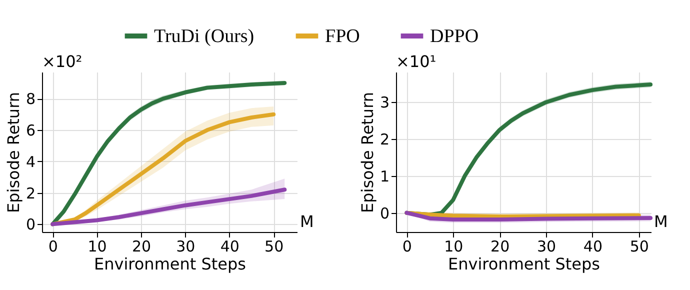  What do you see at coordinates (62, 61) in the screenshot?
I see `text: ×10²` at bounding box center [62, 61].